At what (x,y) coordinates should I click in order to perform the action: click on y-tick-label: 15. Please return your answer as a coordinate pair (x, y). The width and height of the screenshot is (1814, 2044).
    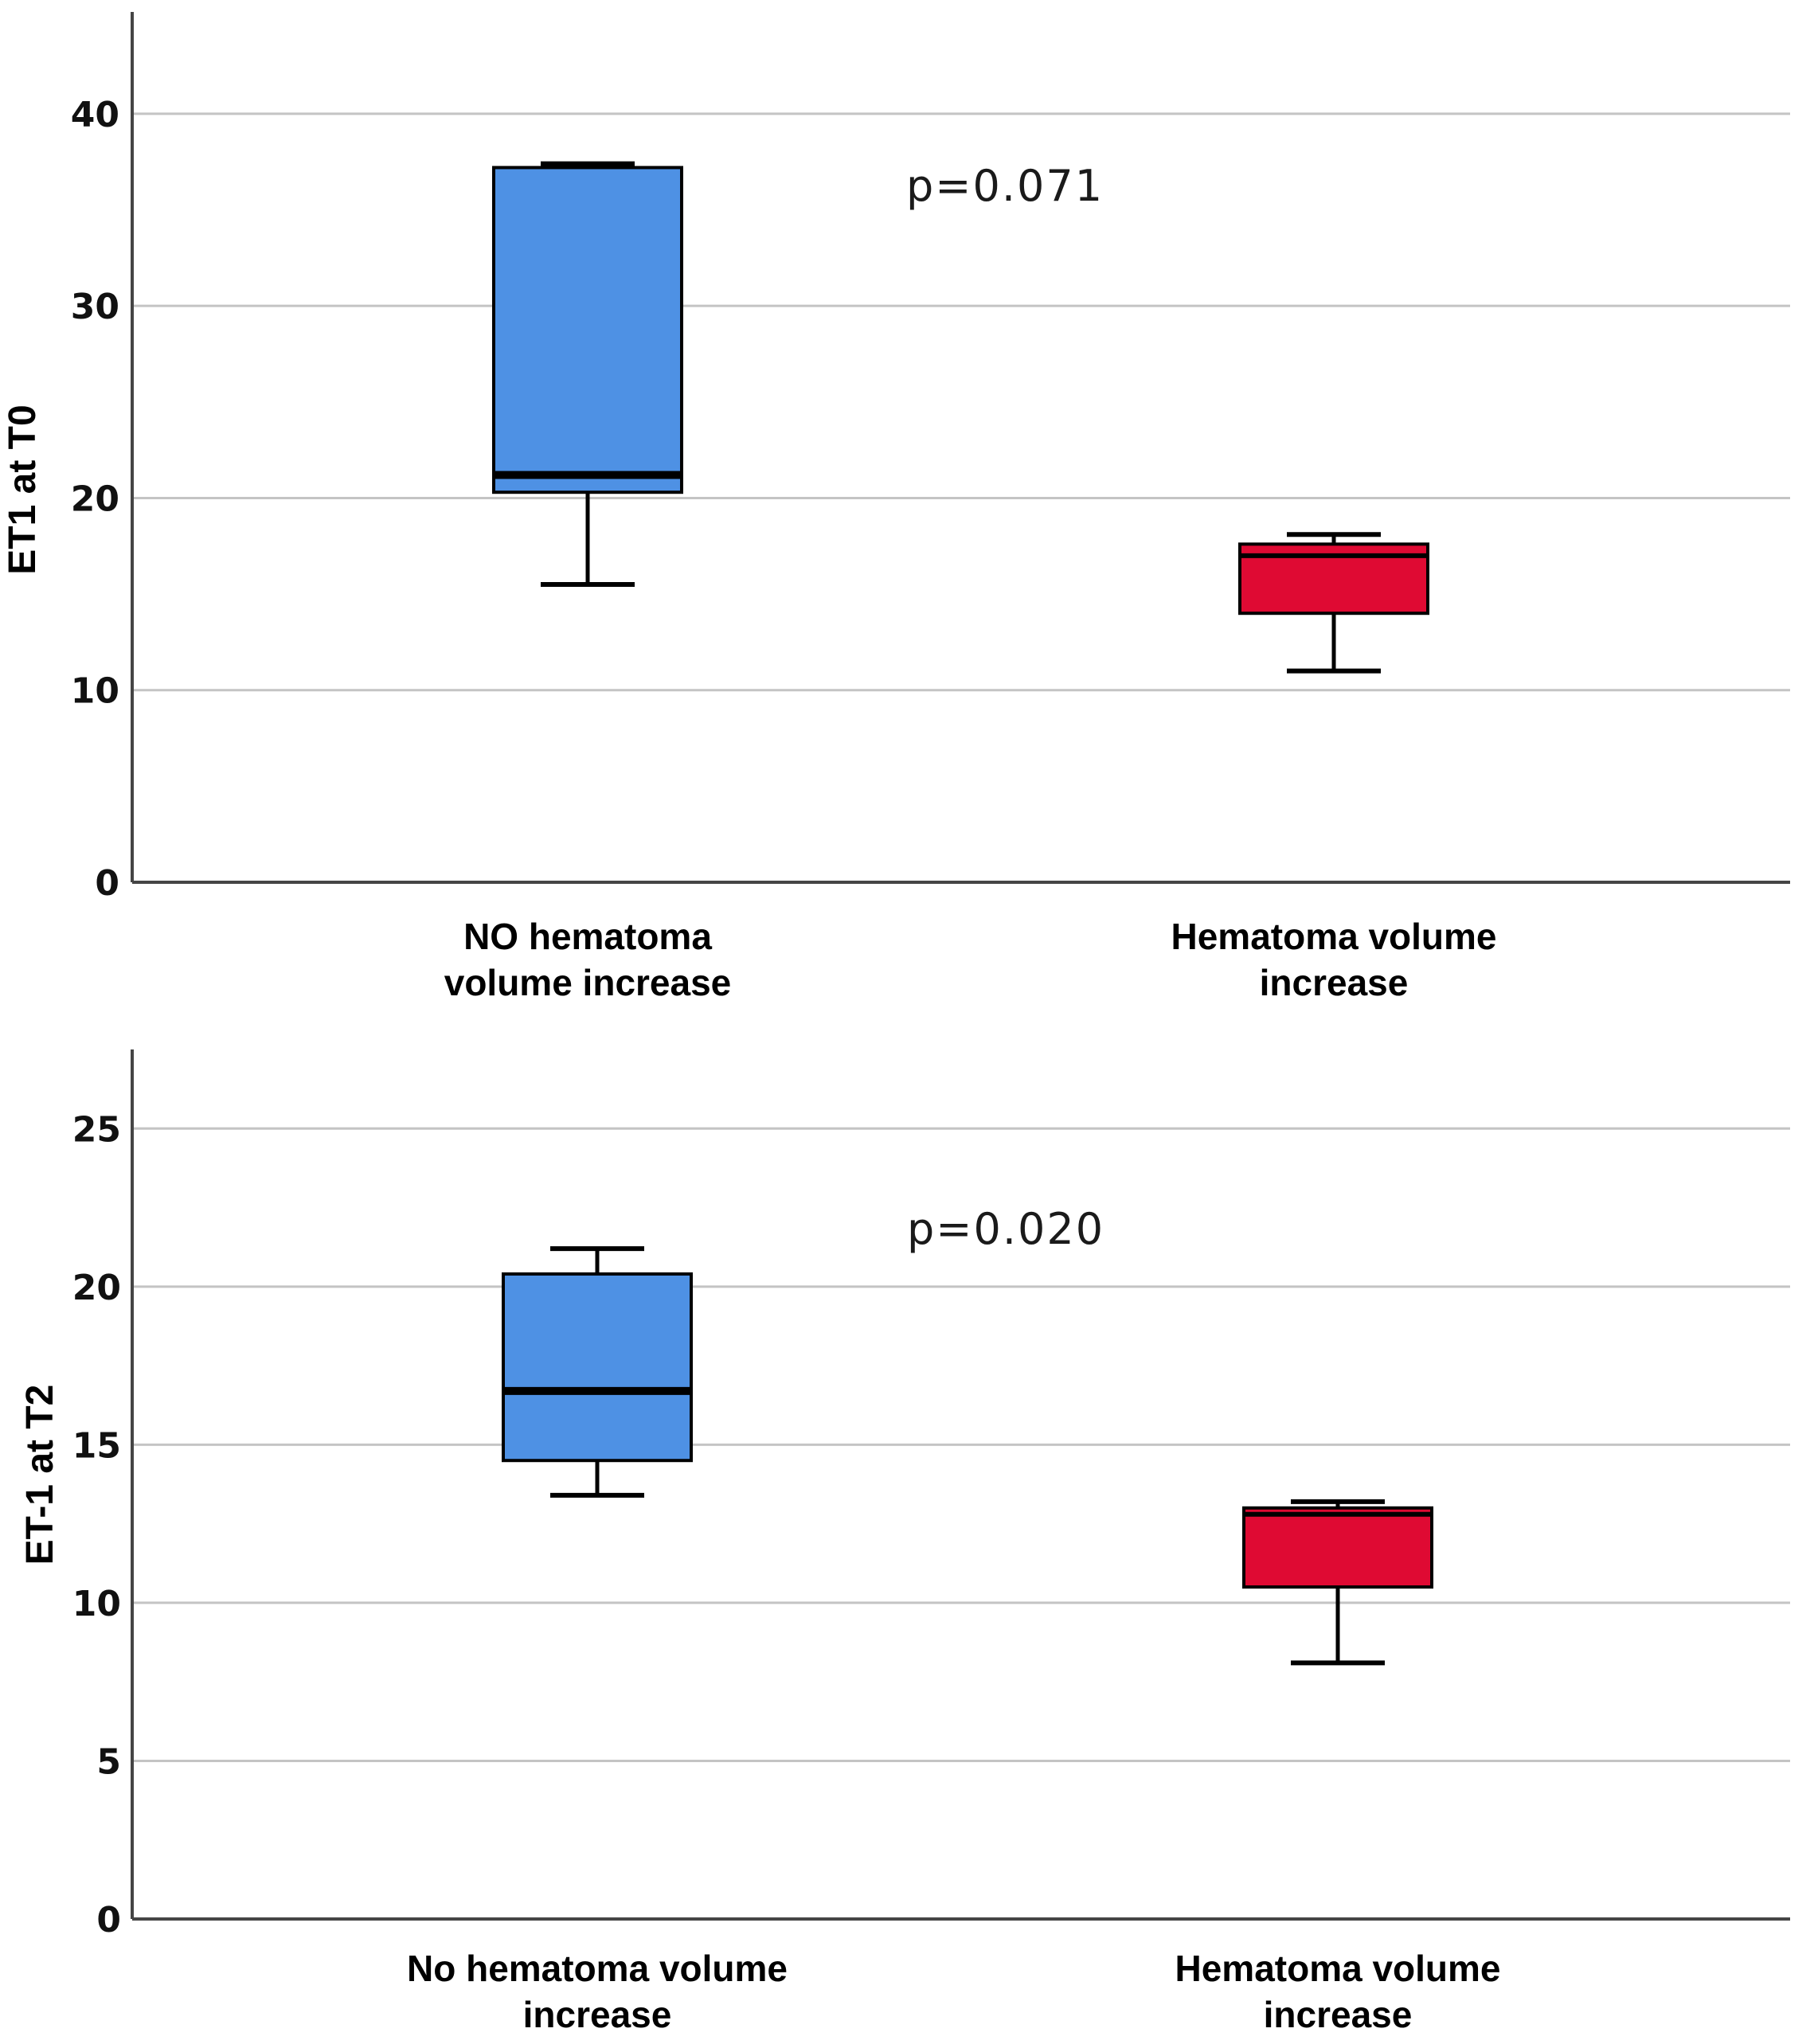
    Looking at the image, I should click on (96, 1445).